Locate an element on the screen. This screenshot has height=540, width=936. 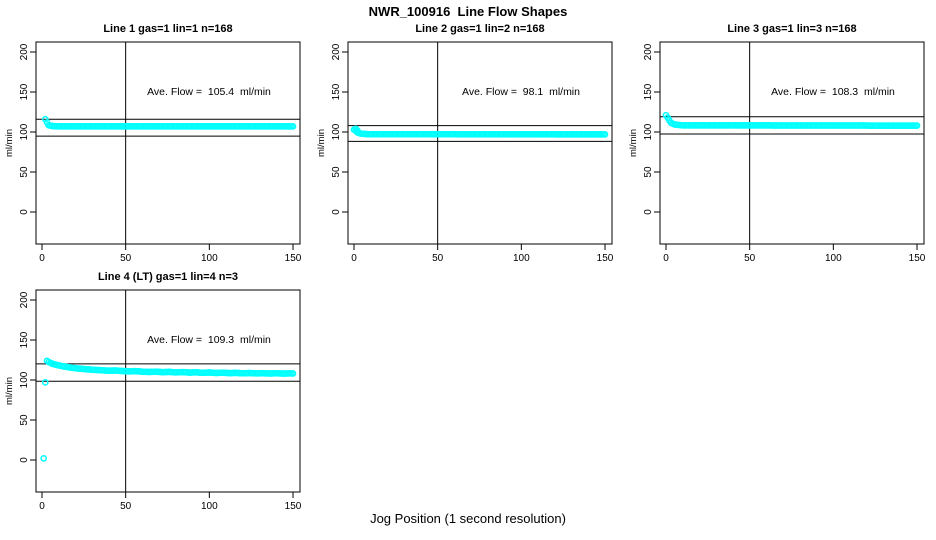
plot-area-line-3: 0 50 100 150 0 50 100 150 200 ml/min is located at coordinates (777, 152).